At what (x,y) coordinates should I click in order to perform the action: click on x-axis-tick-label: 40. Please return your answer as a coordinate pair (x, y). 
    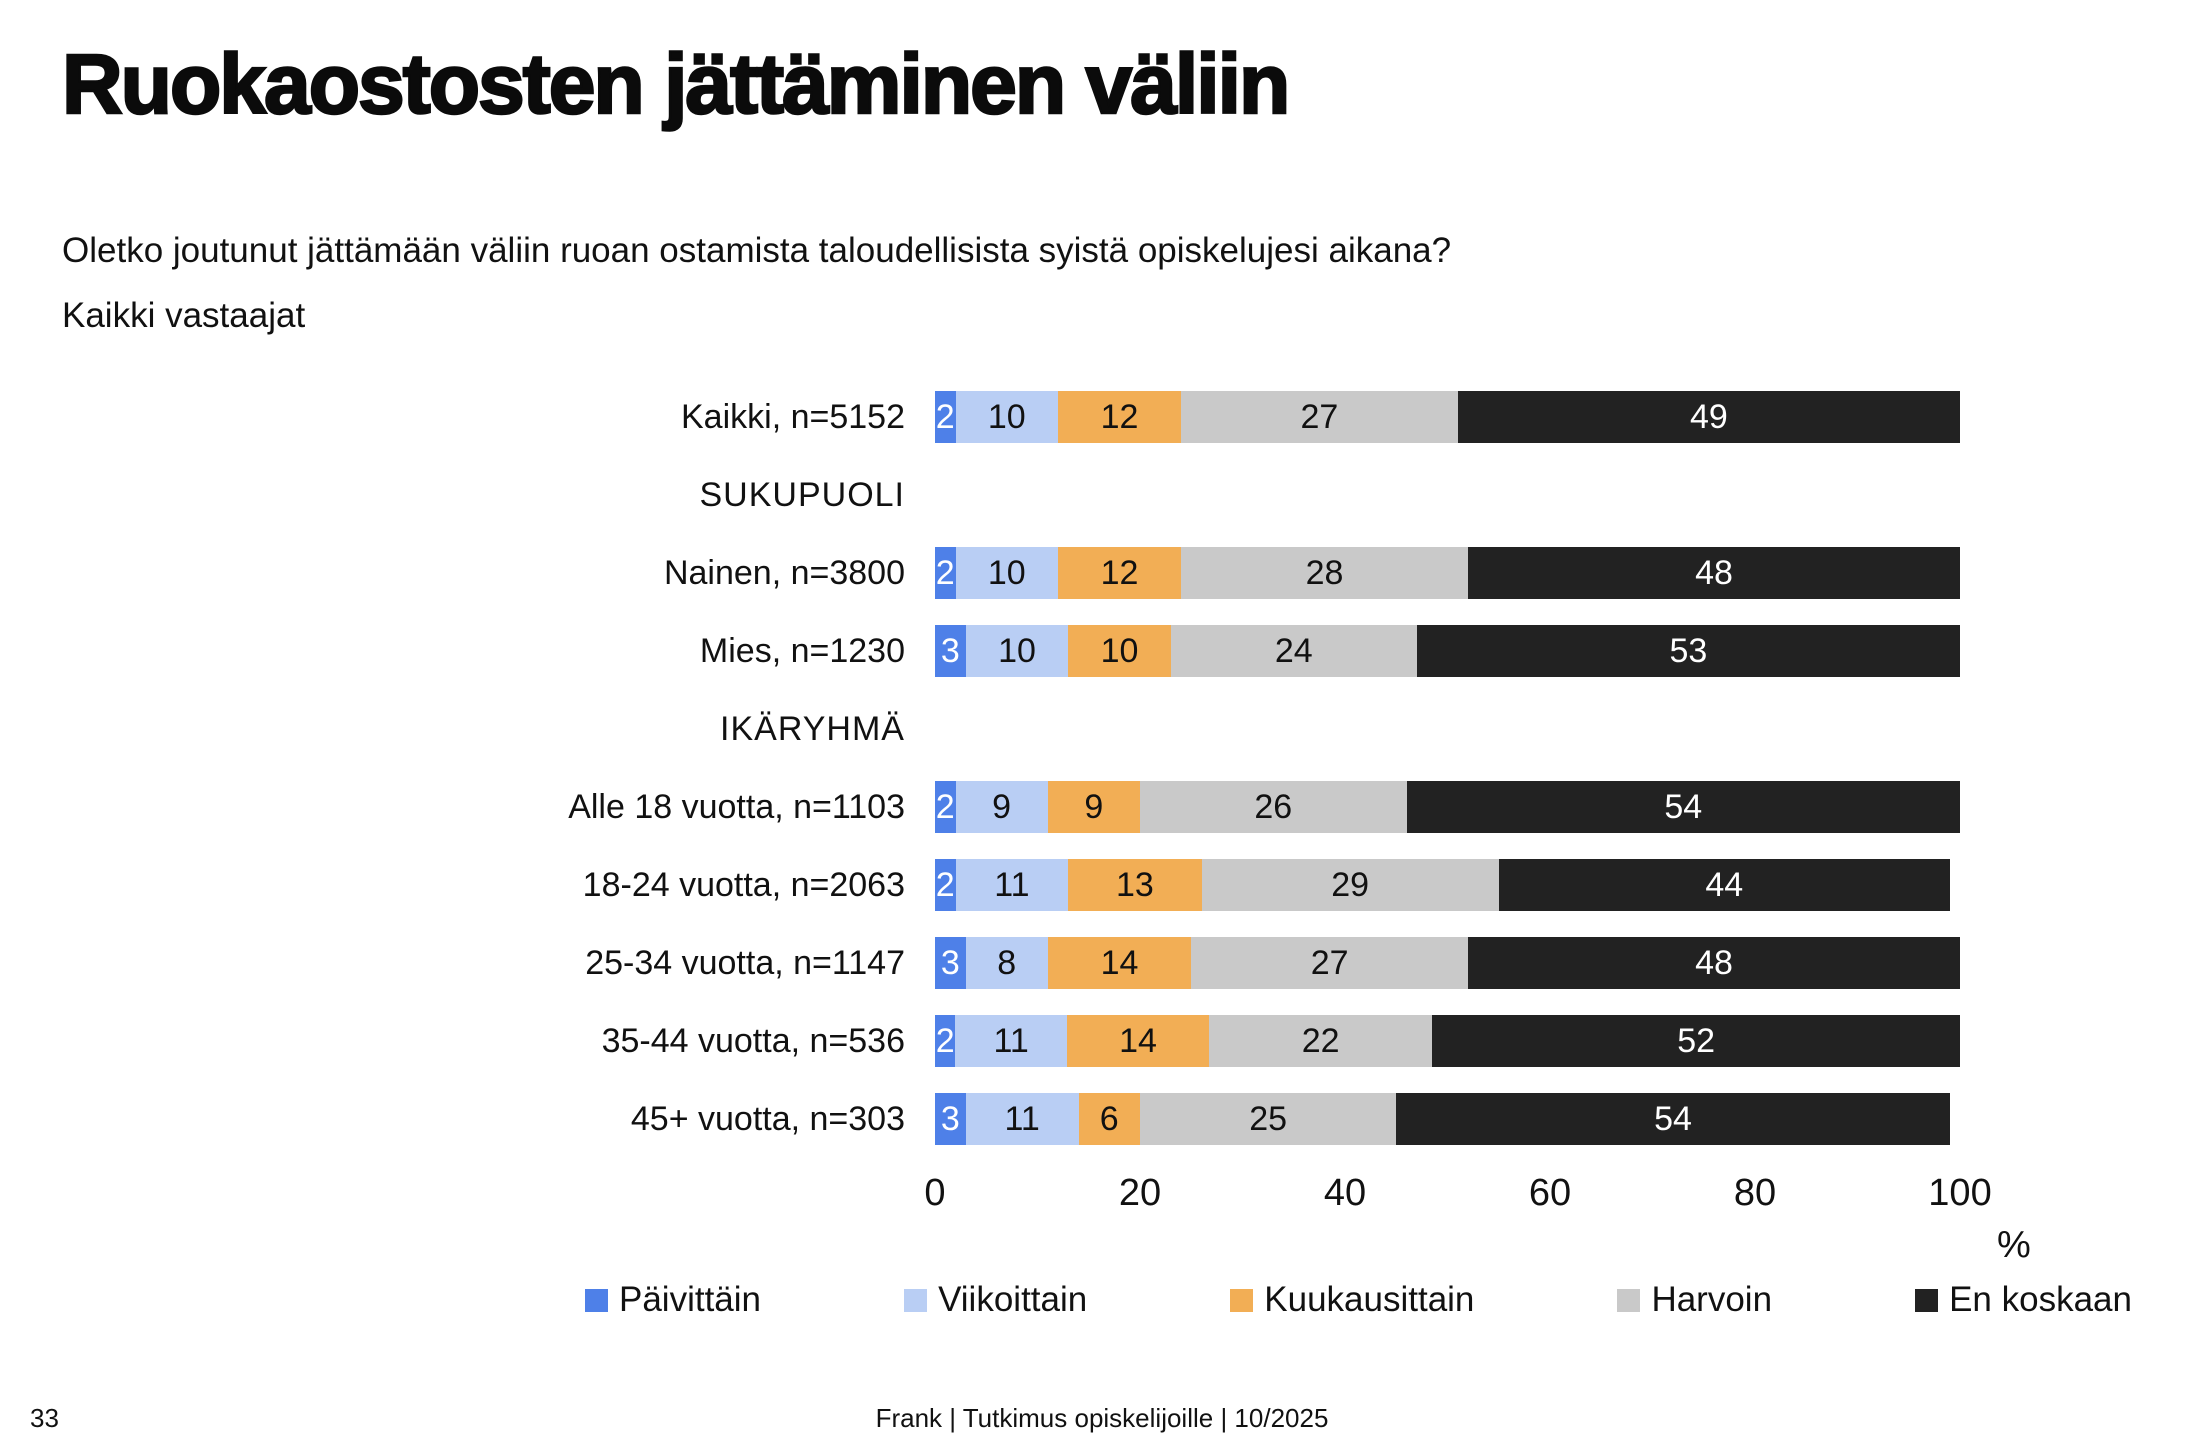
    Looking at the image, I should click on (1345, 1193).